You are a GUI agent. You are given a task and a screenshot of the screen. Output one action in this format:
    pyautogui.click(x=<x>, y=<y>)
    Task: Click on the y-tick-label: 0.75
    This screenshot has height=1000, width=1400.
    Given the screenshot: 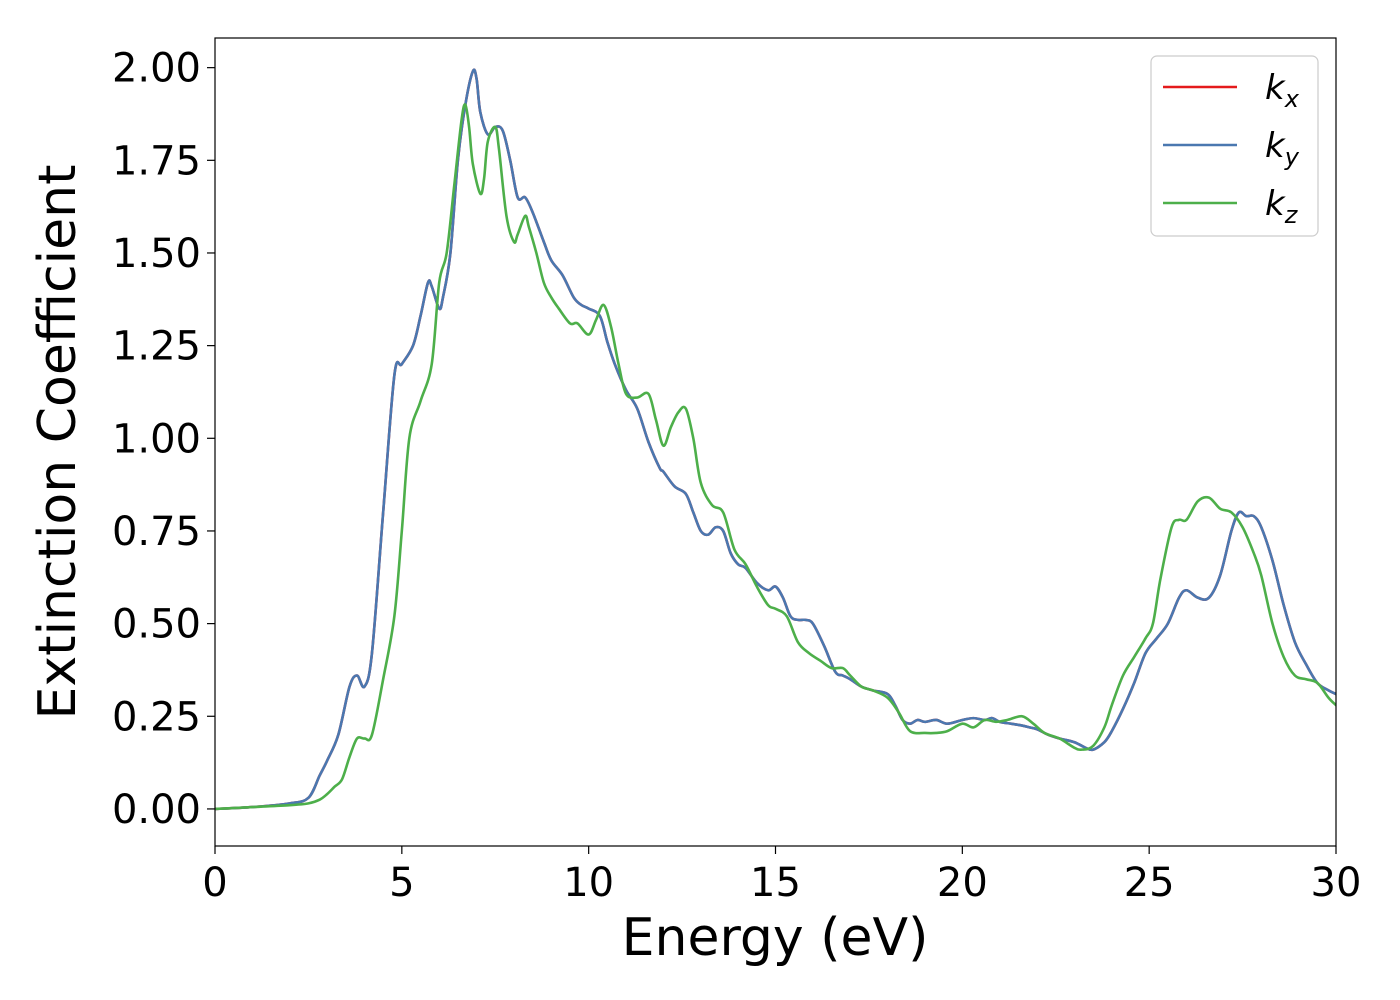 What is the action you would take?
    pyautogui.click(x=156, y=532)
    